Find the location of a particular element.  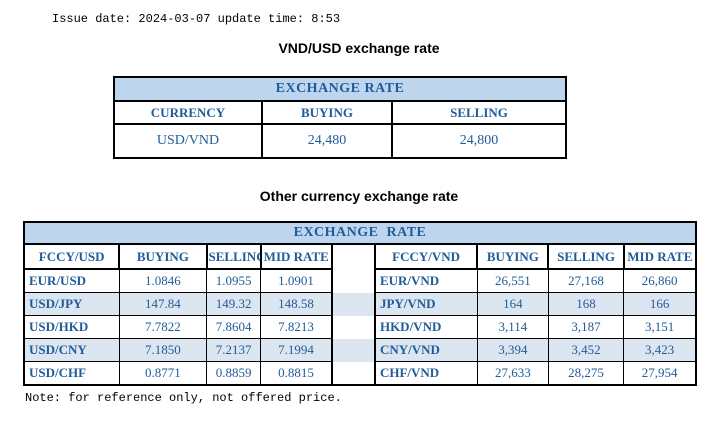

currency-pair-cell: EUR/VND is located at coordinates (426, 280).